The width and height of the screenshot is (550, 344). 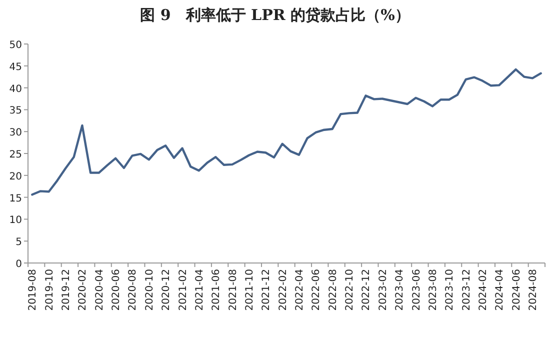 What do you see at coordinates (200, 290) in the screenshot?
I see `xtick: 2021-04` at bounding box center [200, 290].